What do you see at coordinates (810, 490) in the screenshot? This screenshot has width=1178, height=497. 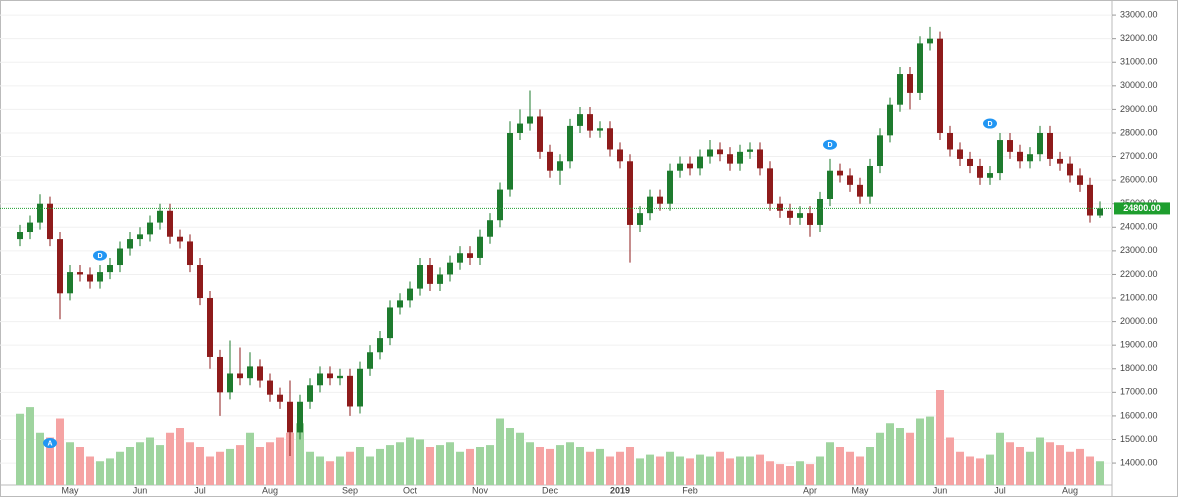 I see `x-tick-label: Apr` at bounding box center [810, 490].